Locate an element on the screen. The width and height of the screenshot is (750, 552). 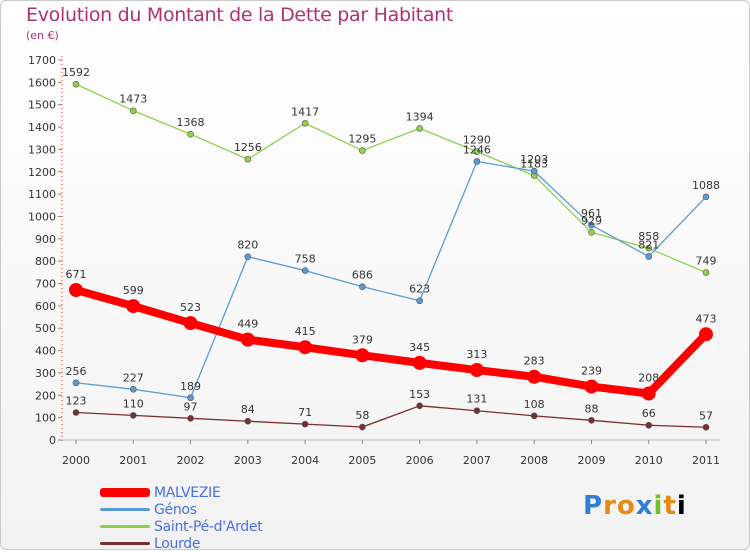
y-tick-label: 900 is located at coordinates (45, 239).